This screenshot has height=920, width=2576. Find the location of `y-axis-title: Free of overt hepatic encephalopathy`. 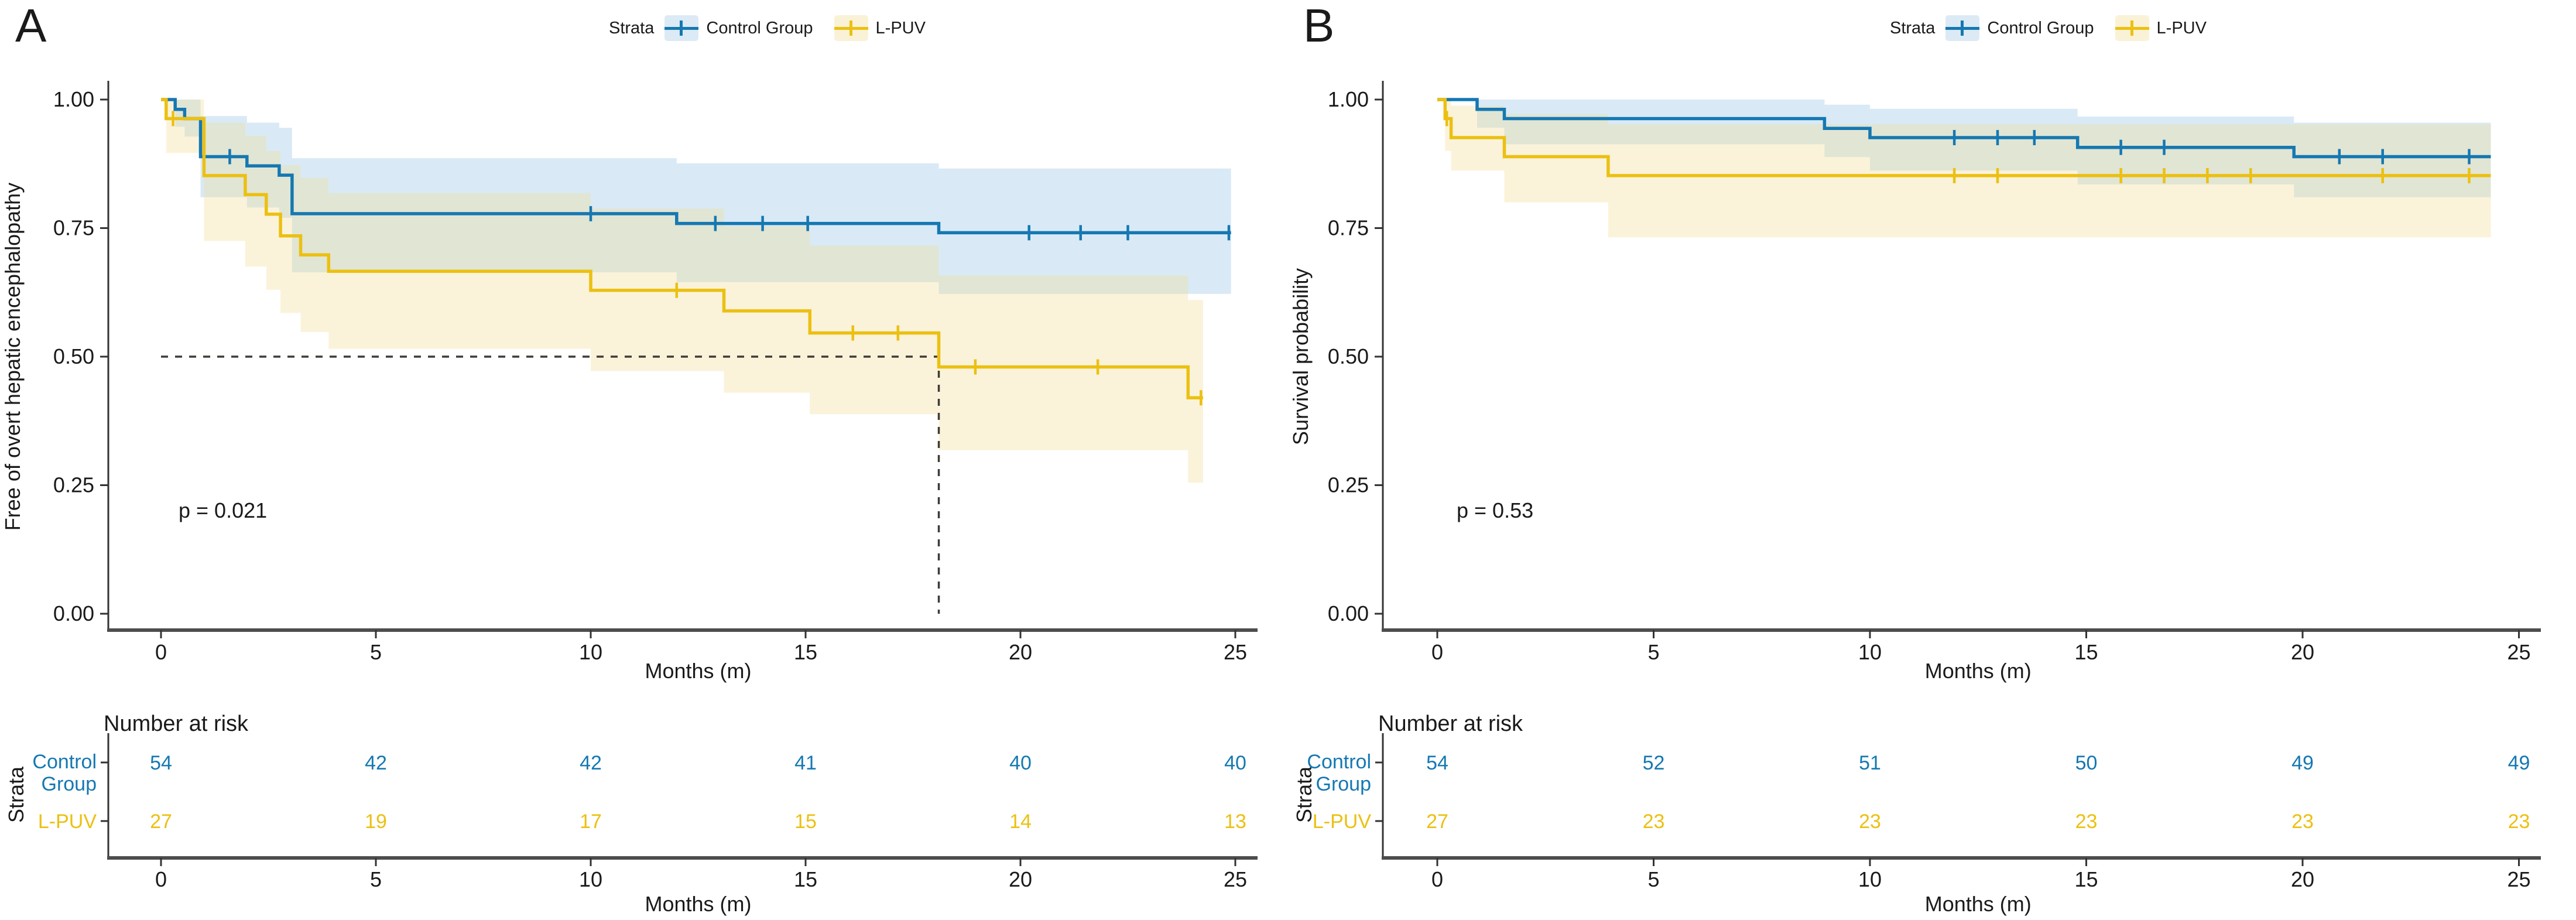

y-axis-title: Free of overt hepatic encephalopathy is located at coordinates (13, 357).